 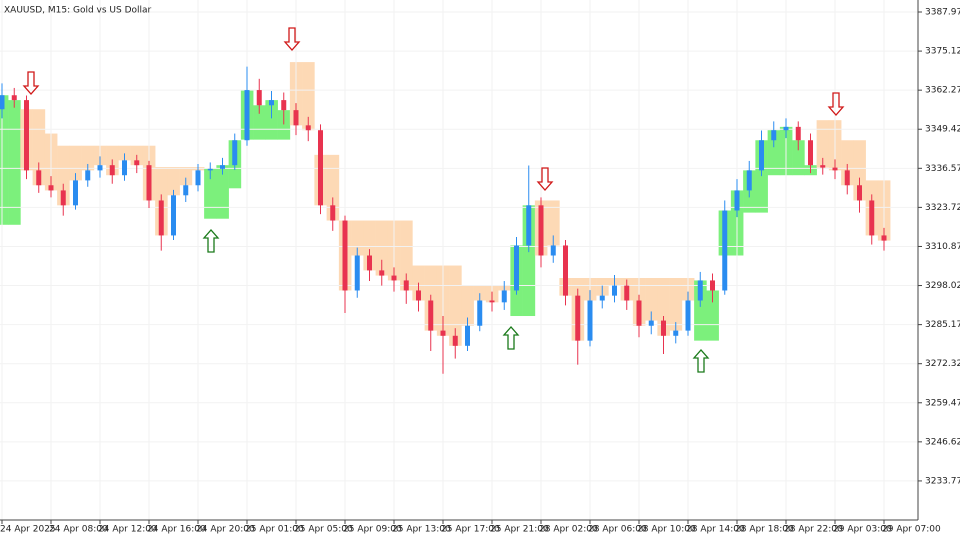 What do you see at coordinates (666, 530) in the screenshot?
I see `x-tick-label: 28 Apr 10:00` at bounding box center [666, 530].